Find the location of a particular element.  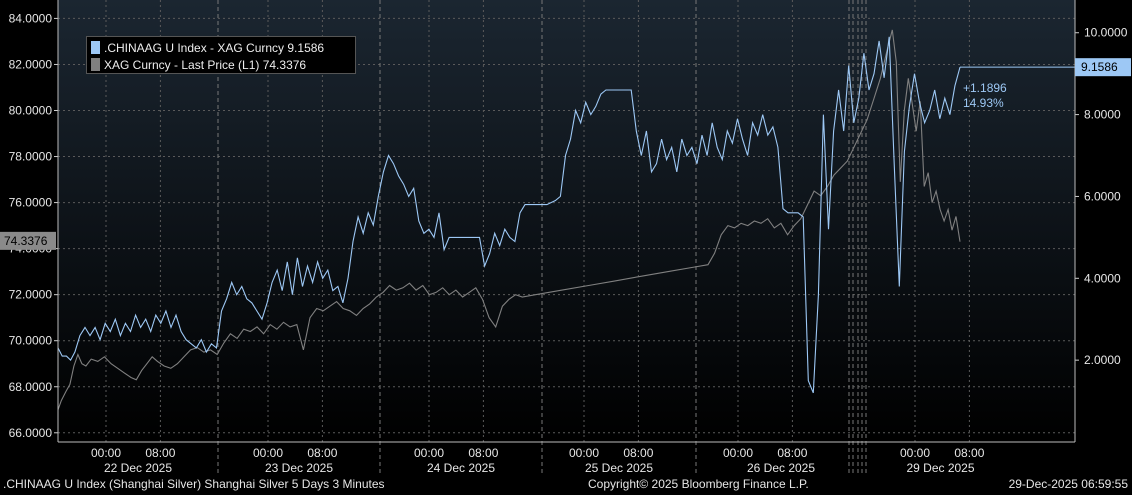

left-last-badge is located at coordinates (28, 240).